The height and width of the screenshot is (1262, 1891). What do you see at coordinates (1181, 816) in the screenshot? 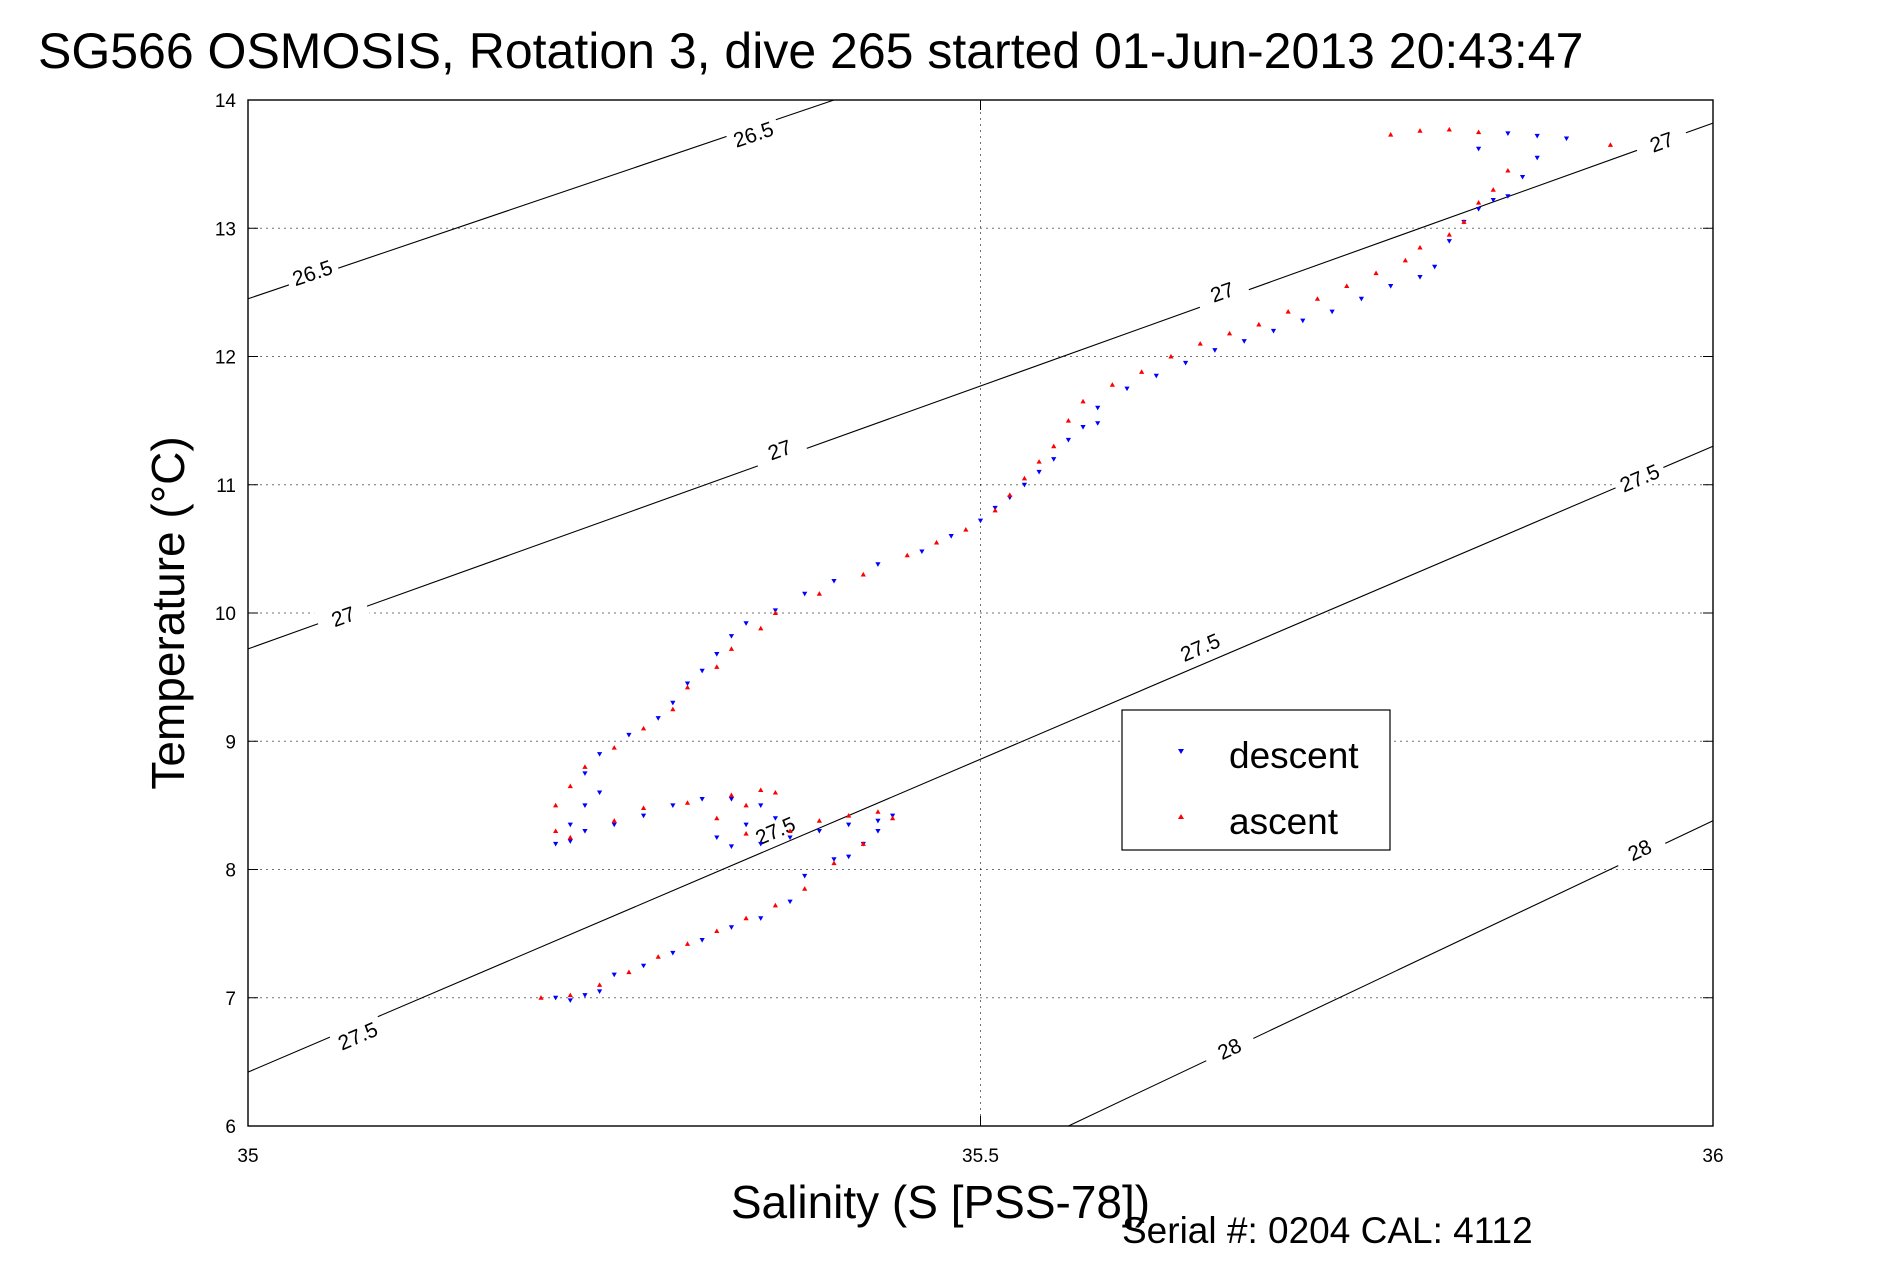
I see `legend-ascent-marker` at bounding box center [1181, 816].